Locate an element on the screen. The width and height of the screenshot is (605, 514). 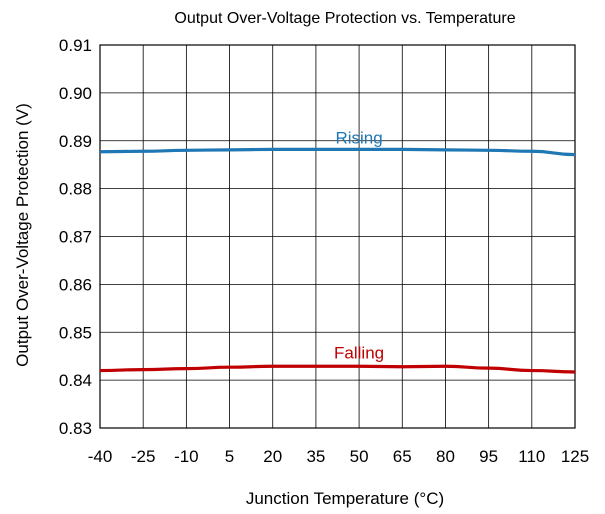
series-line-rising is located at coordinates (337, 152).